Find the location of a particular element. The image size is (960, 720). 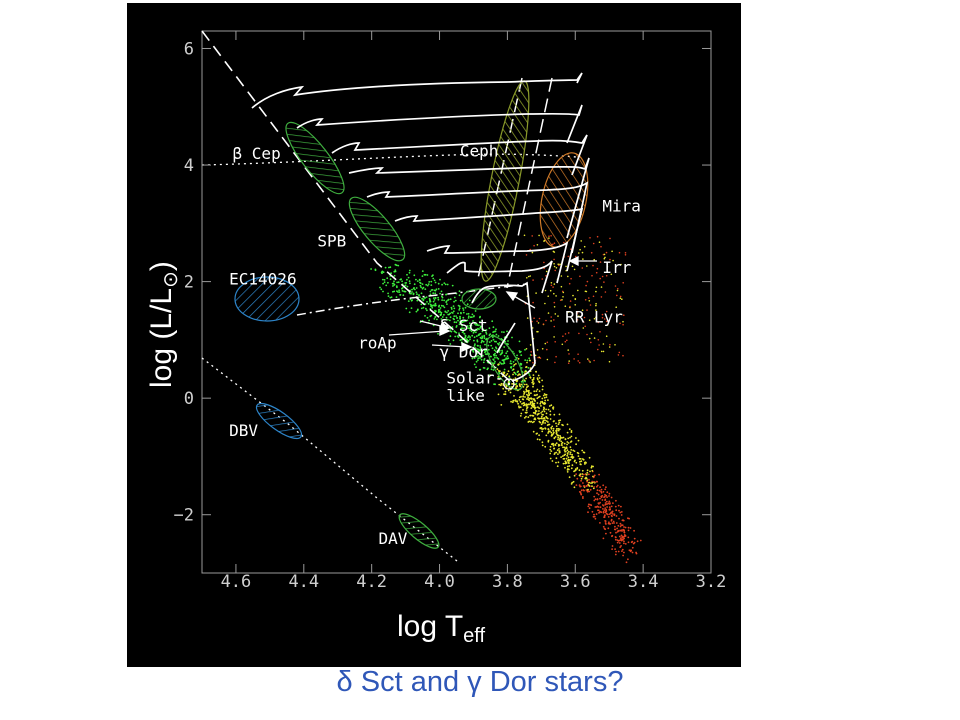

x-tick-label: 4.4 is located at coordinates (303, 582).